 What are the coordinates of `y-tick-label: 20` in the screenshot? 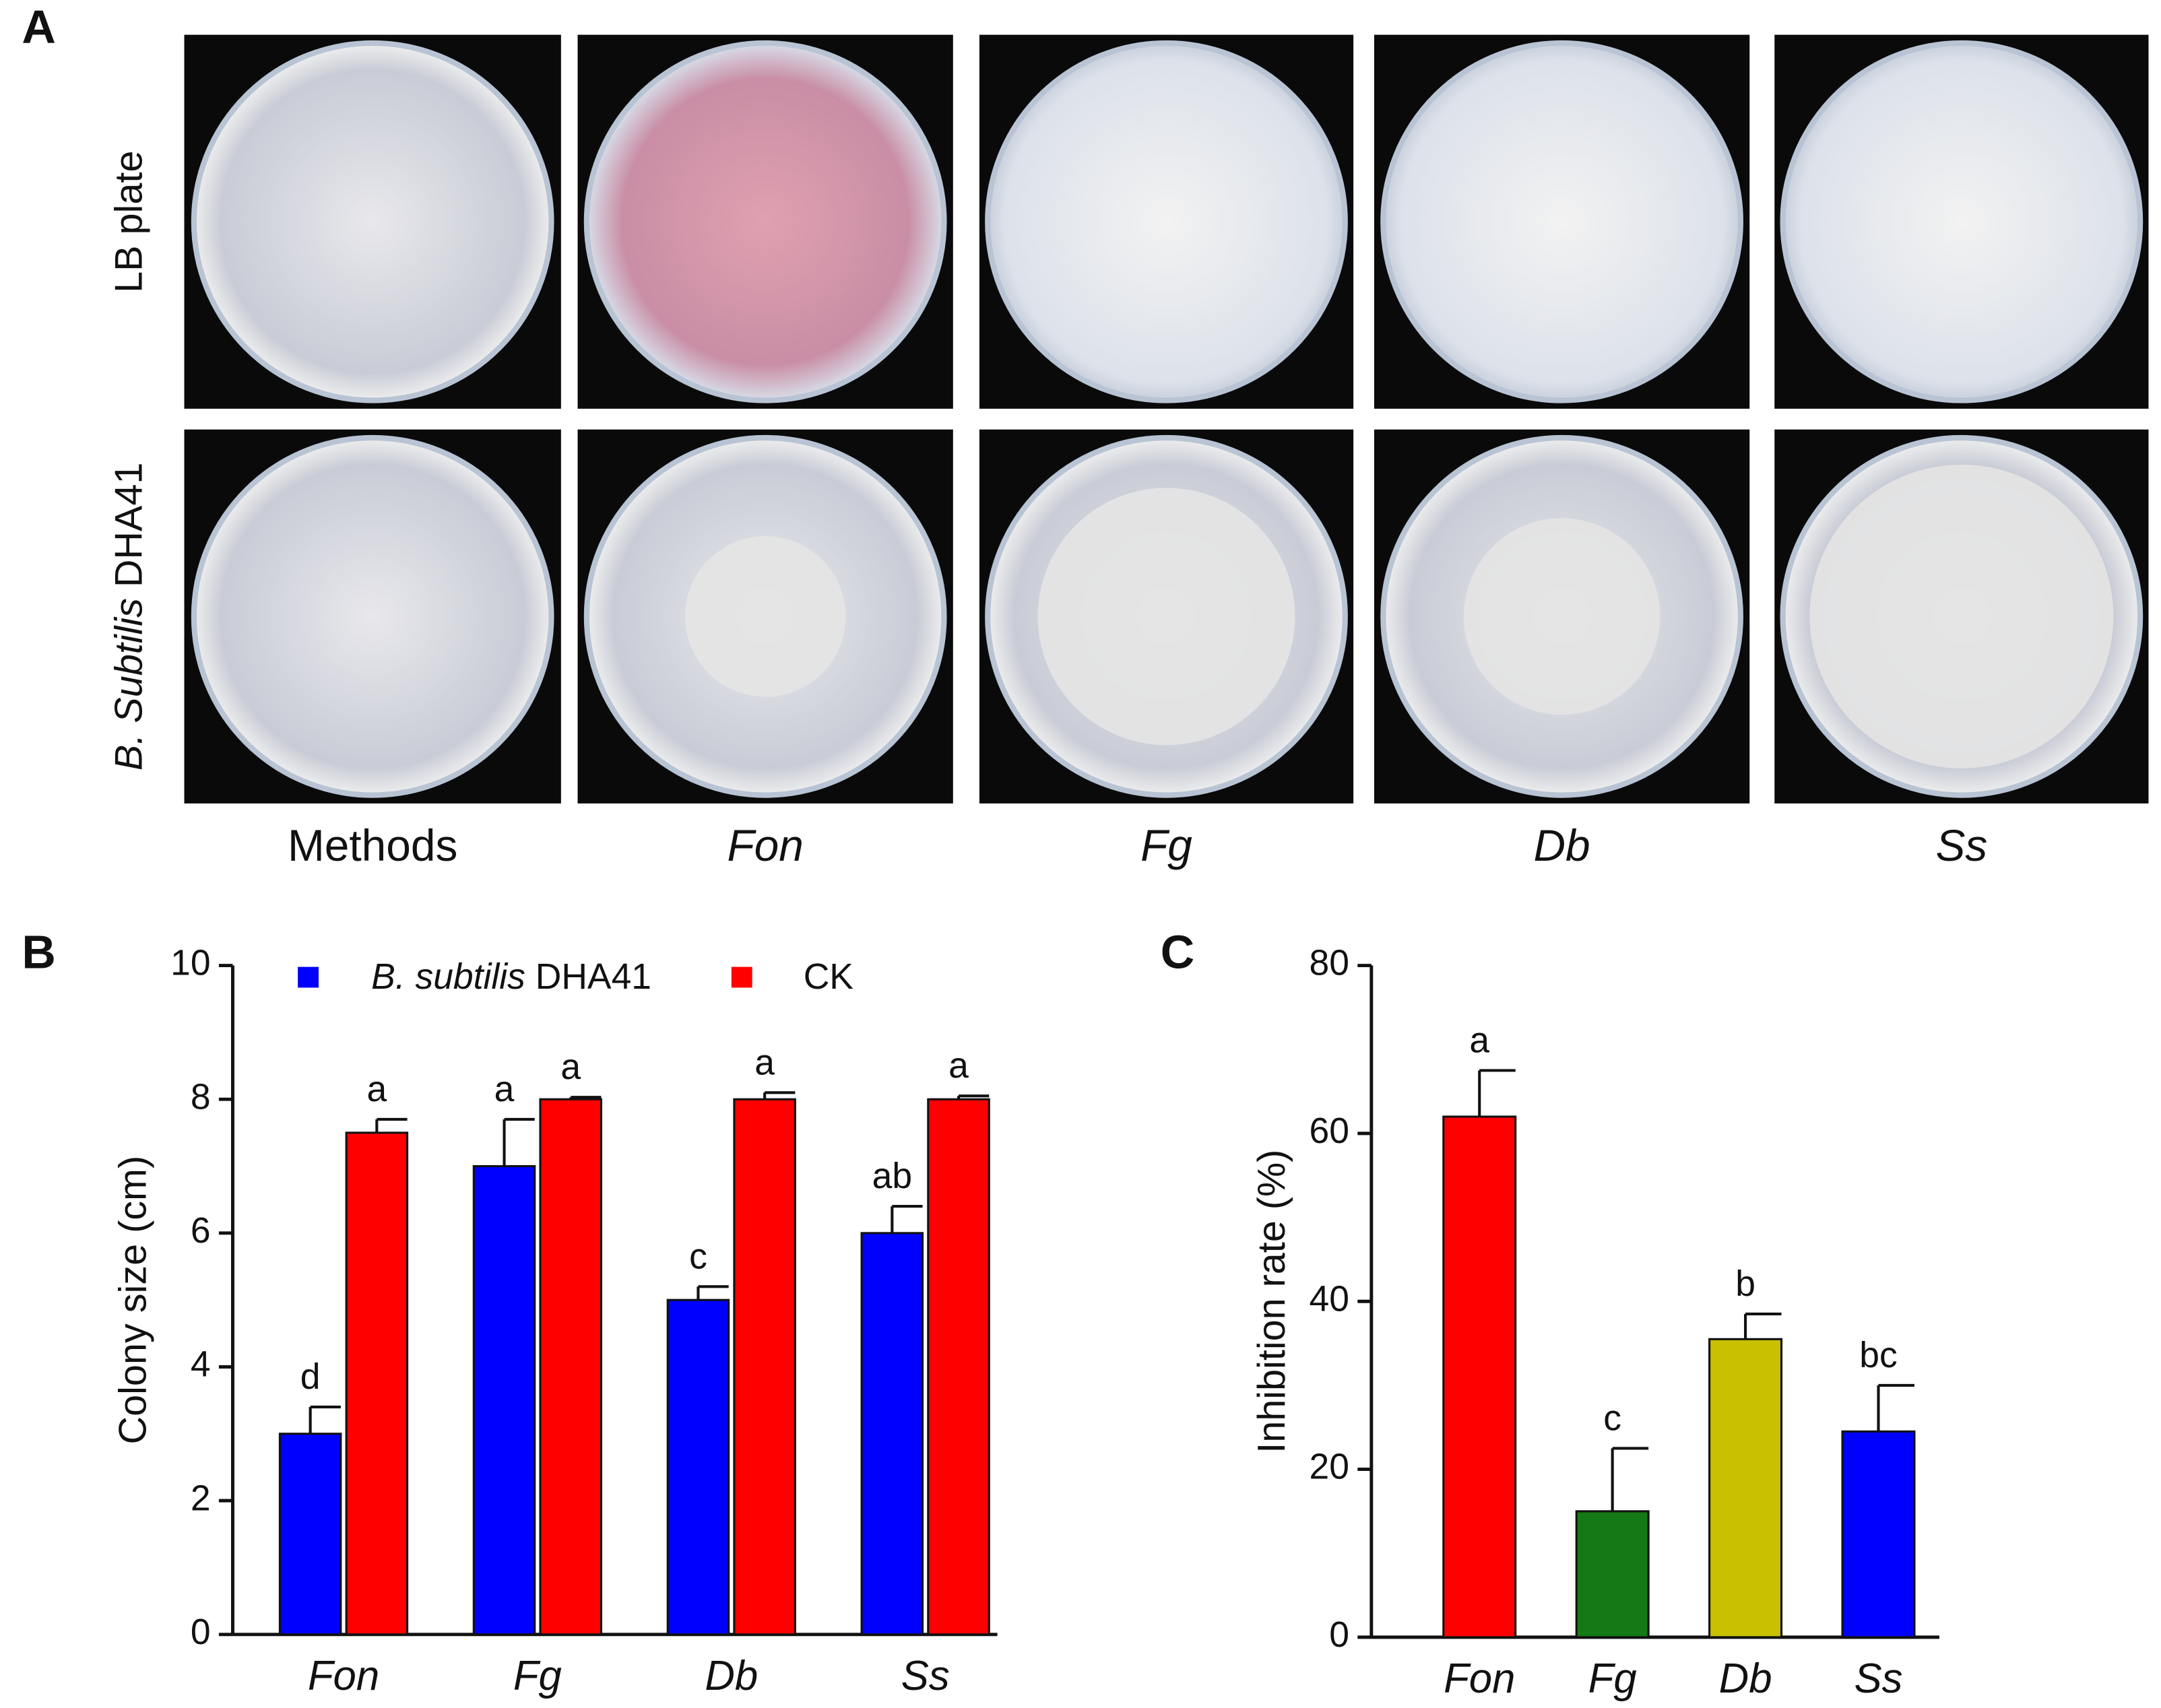 It's located at (1329, 1467).